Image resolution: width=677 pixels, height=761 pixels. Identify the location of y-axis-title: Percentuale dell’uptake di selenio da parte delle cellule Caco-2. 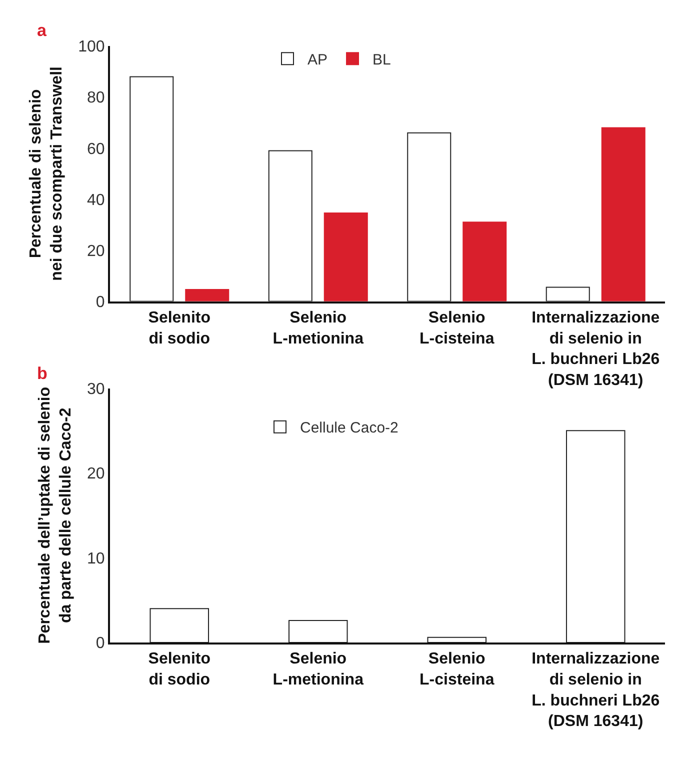
(55, 515).